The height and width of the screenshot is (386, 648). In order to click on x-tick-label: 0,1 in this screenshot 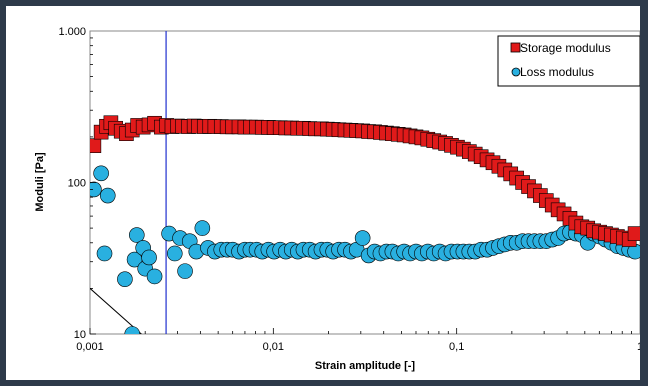, I will do `click(456, 347)`.